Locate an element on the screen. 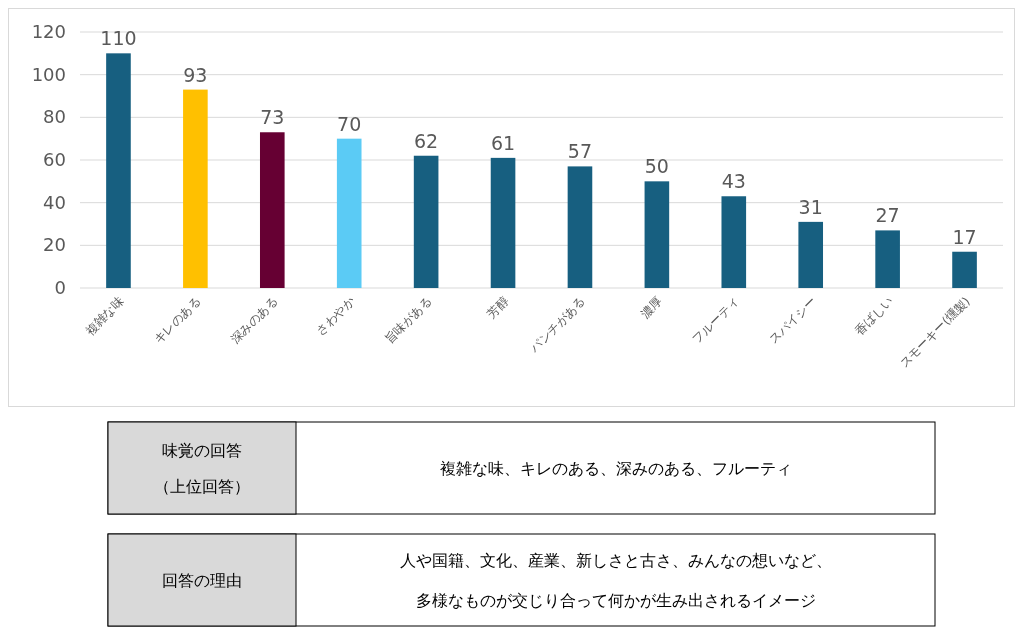 The width and height of the screenshot is (1024, 633). y-tick-label: 60 is located at coordinates (54, 159).